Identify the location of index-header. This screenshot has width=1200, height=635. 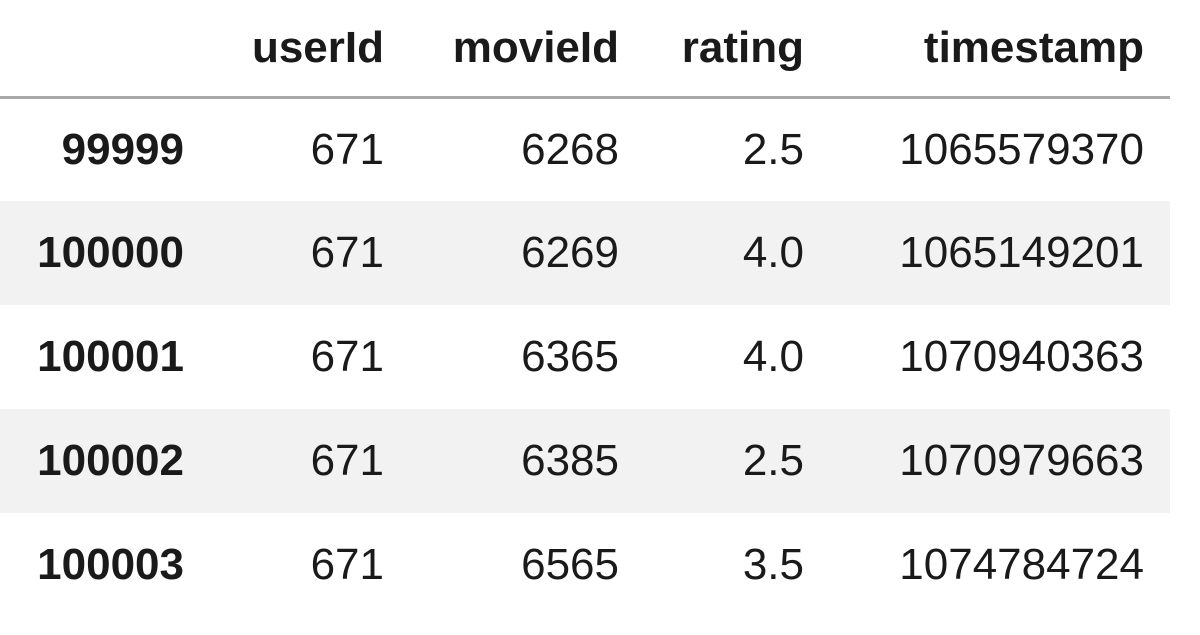
(105, 49).